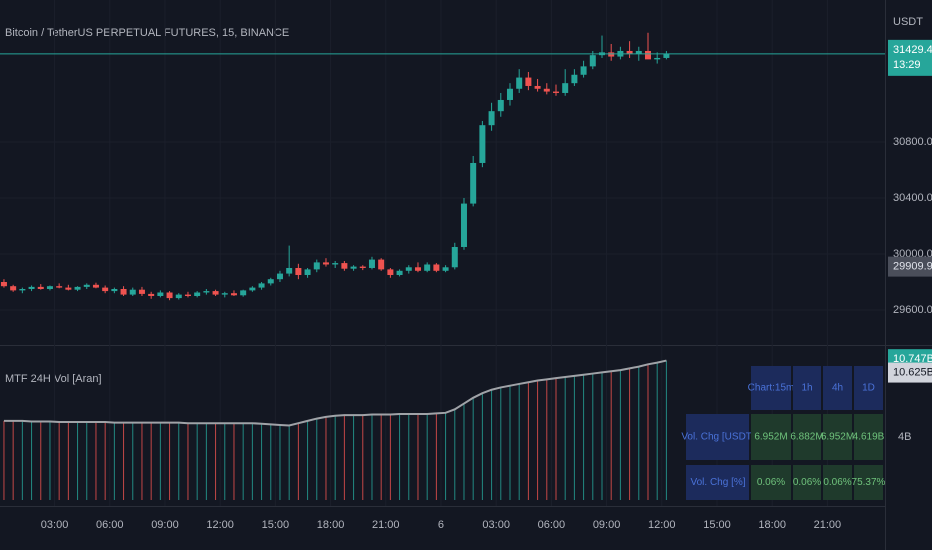  I want to click on y-tick-label: 4B, so click(904, 437).